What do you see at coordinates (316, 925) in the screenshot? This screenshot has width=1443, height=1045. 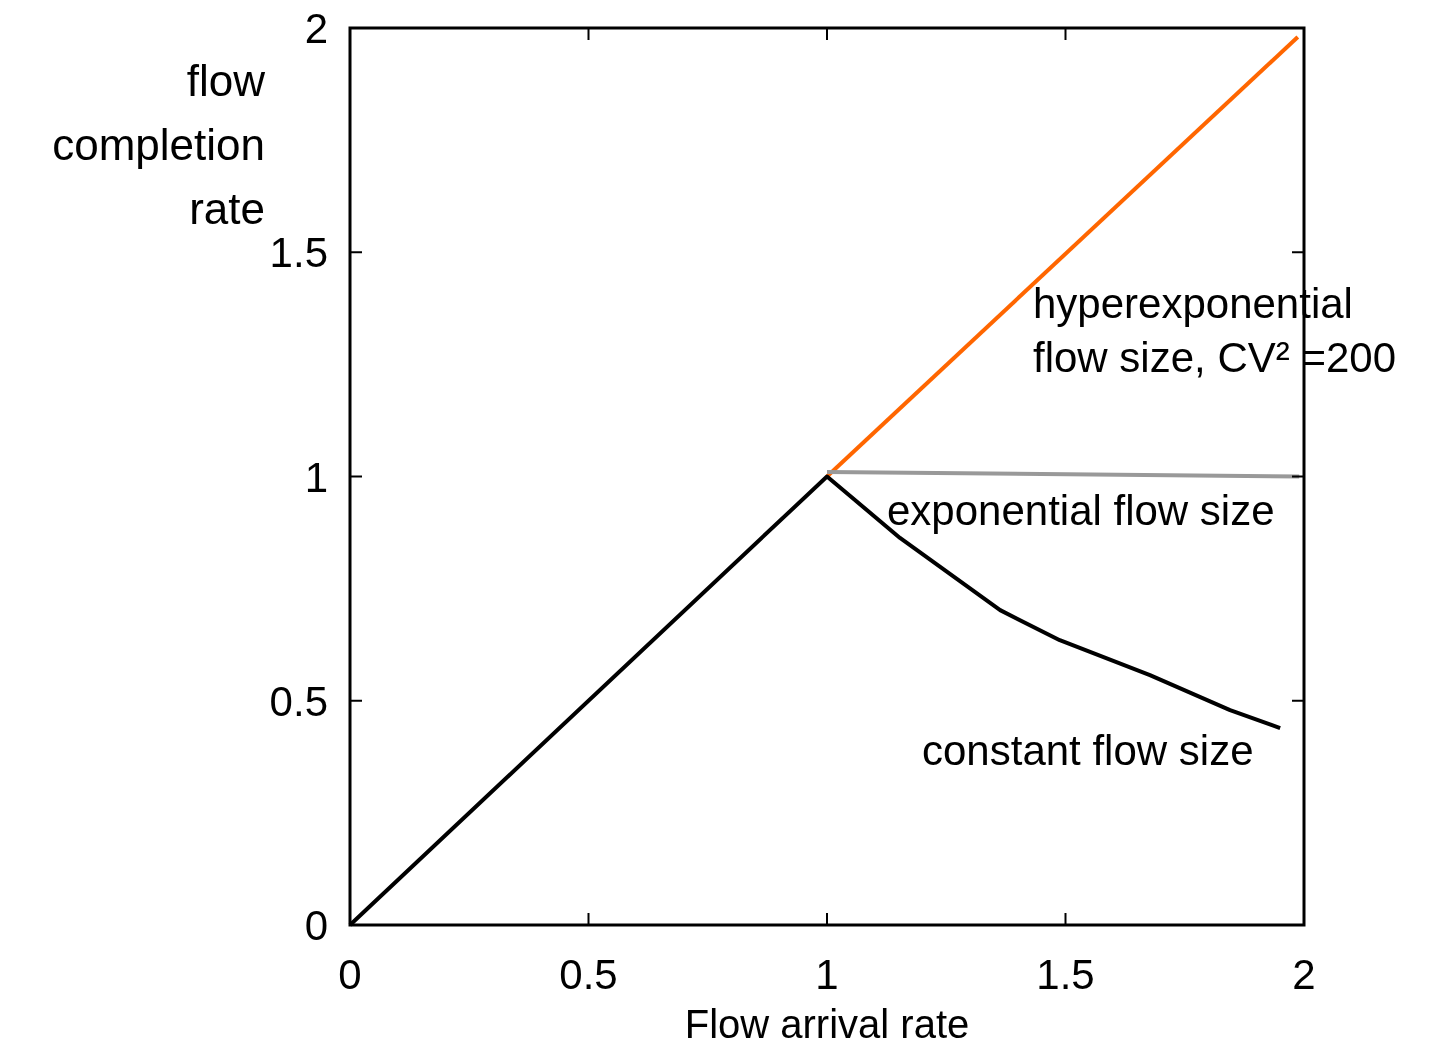 I see `y-tick-label: 0` at bounding box center [316, 925].